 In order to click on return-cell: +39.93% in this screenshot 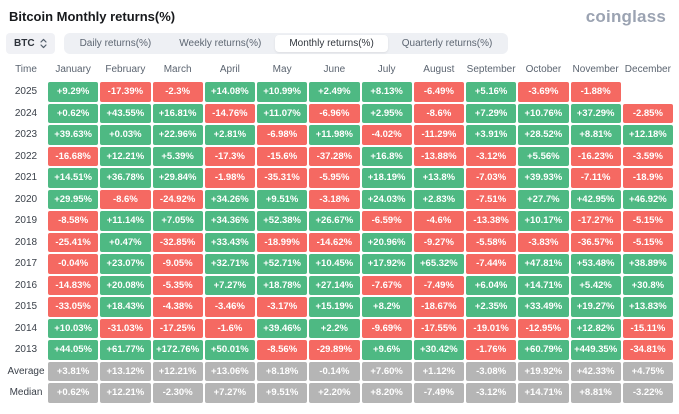, I will do `click(543, 178)`.